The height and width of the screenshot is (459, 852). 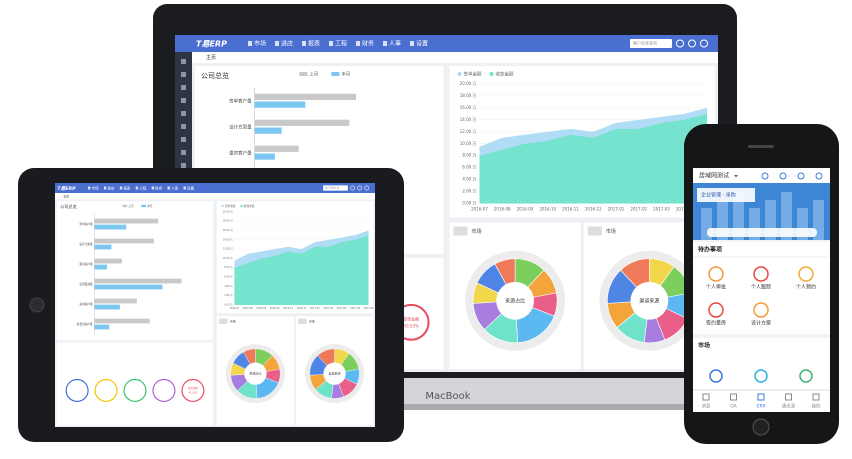 What do you see at coordinates (193, 388) in the screenshot?
I see `gauge-label: 签单金额` at bounding box center [193, 388].